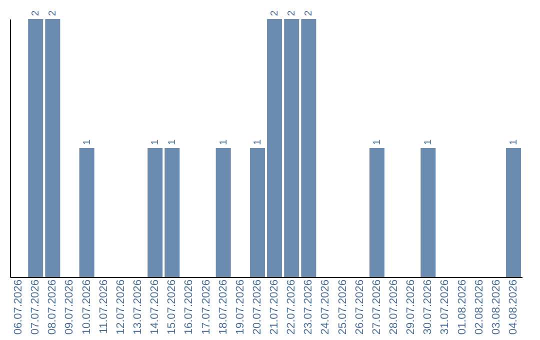 The image size is (540, 340). What do you see at coordinates (120, 307) in the screenshot?
I see `x-tick-label: 12.07.2026` at bounding box center [120, 307].